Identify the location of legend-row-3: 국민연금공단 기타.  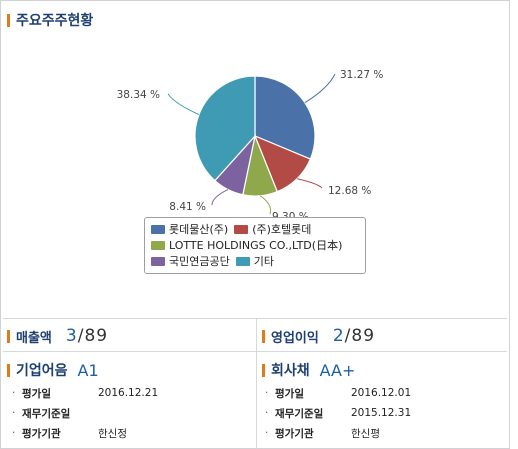
(255, 261).